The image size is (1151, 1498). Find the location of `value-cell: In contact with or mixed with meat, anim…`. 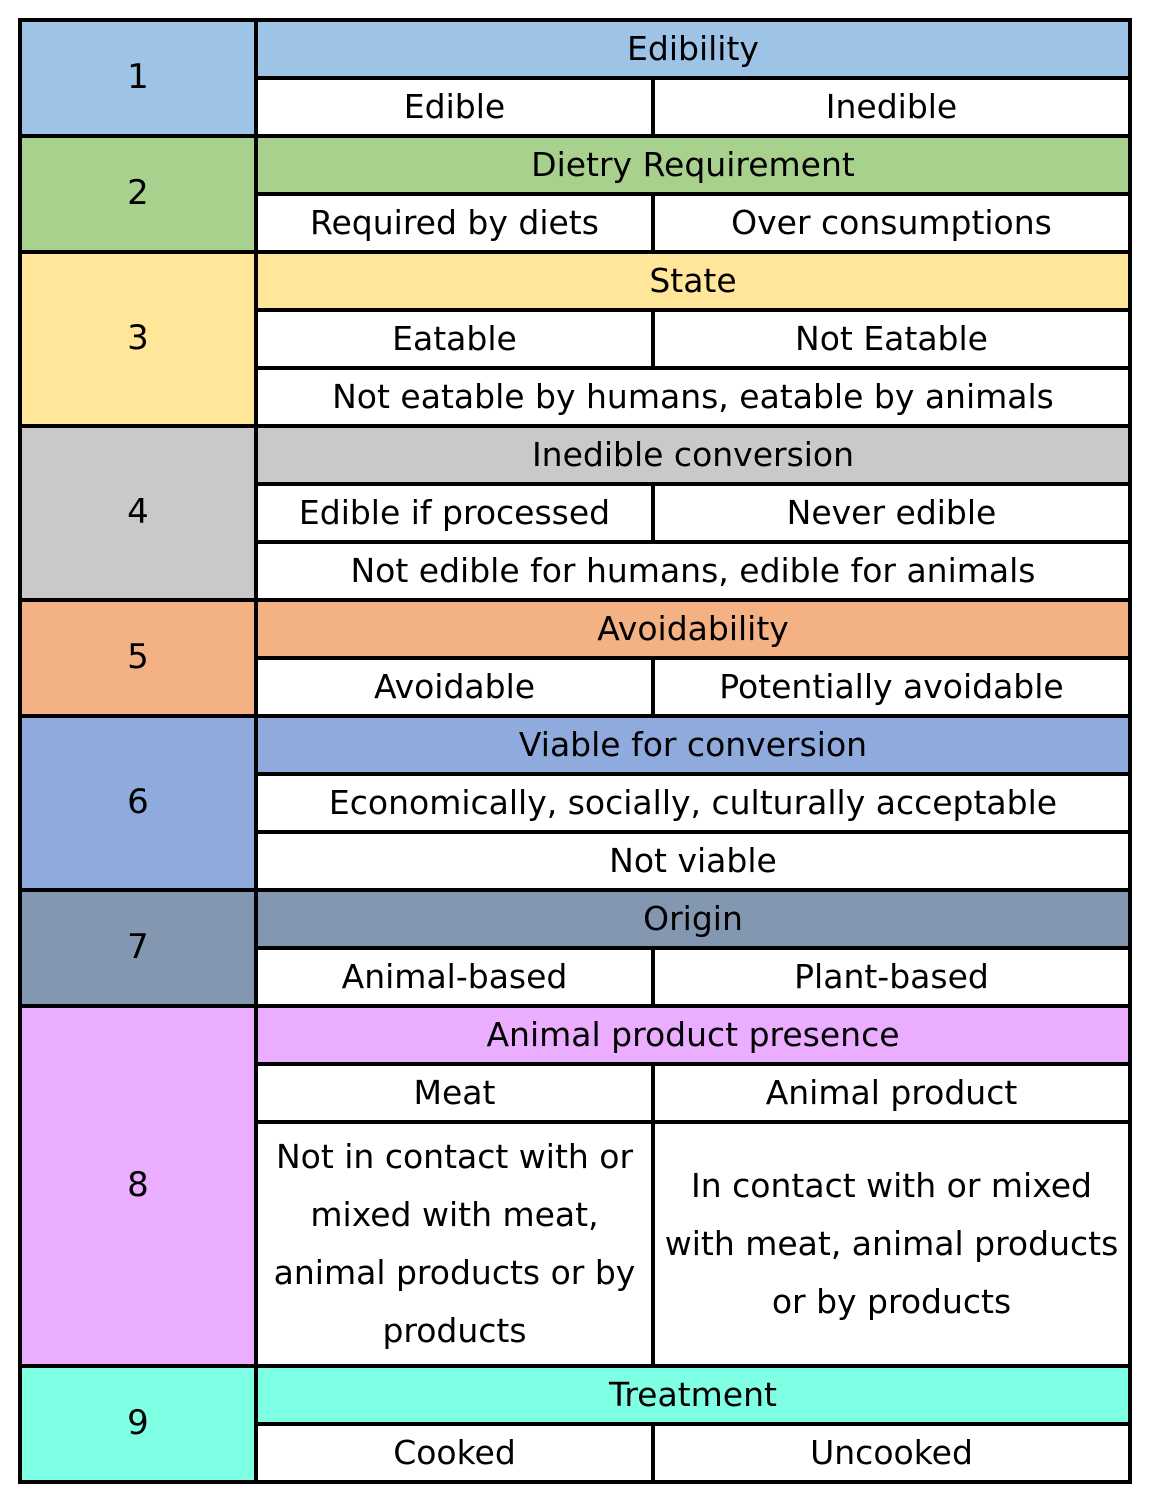

value-cell: In contact with or mixed with meat, anim… is located at coordinates (891, 1244).